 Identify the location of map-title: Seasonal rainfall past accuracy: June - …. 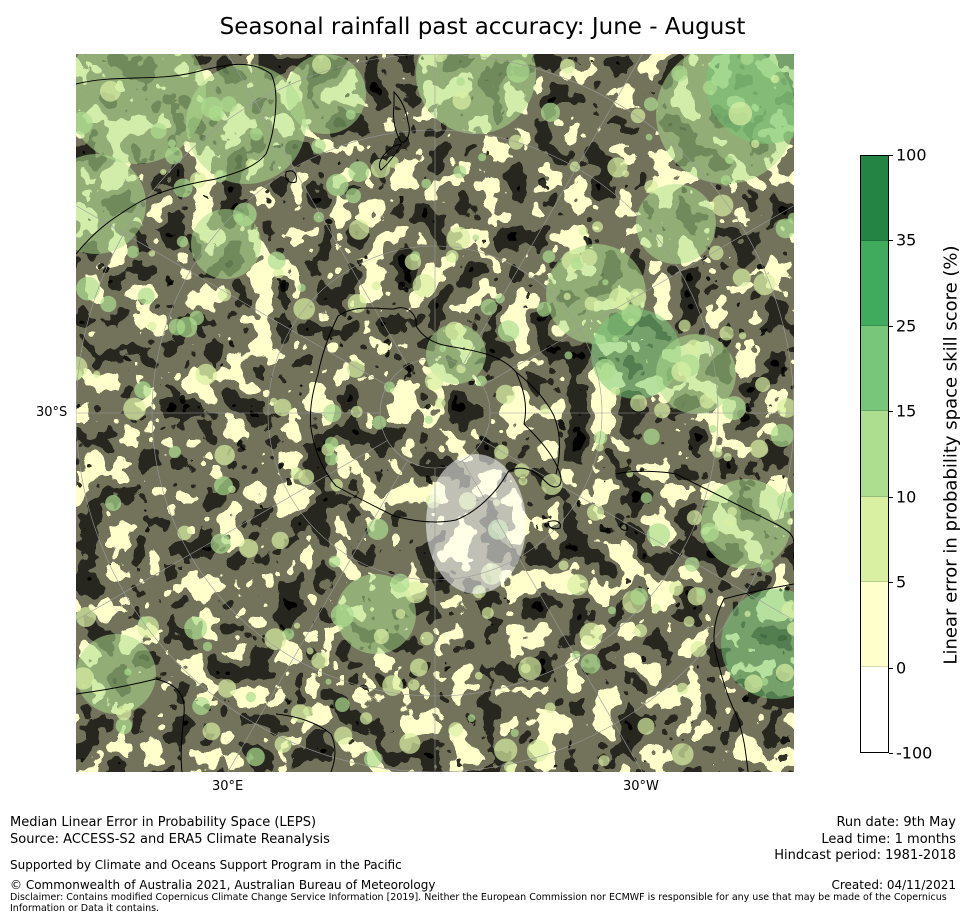
(482, 27).